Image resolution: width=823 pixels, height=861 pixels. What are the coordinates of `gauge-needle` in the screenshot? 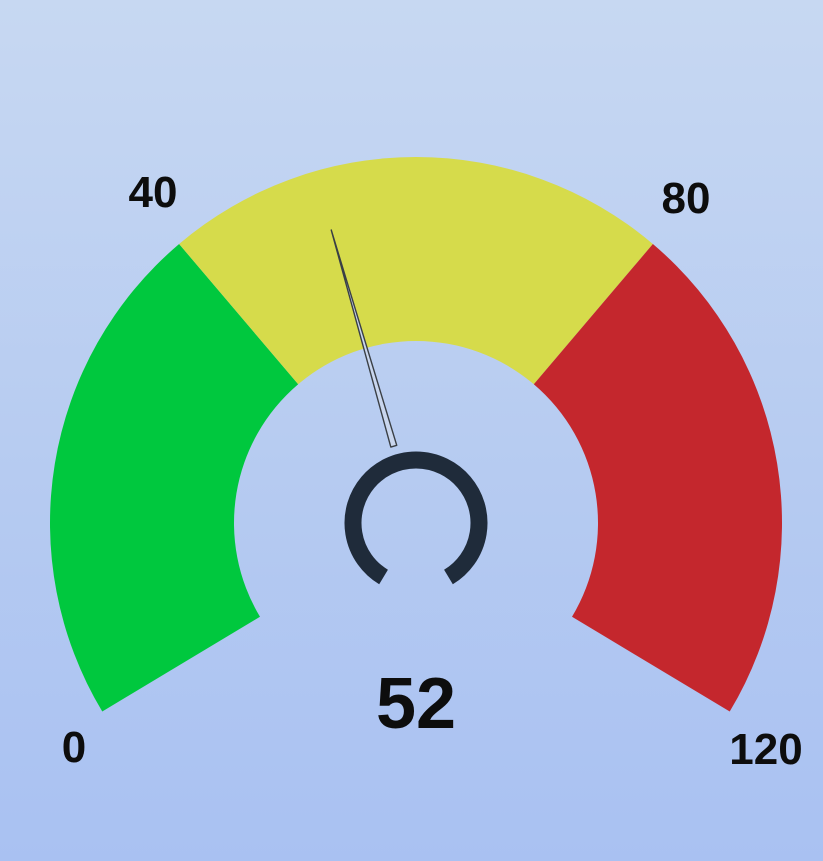 It's located at (364, 338).